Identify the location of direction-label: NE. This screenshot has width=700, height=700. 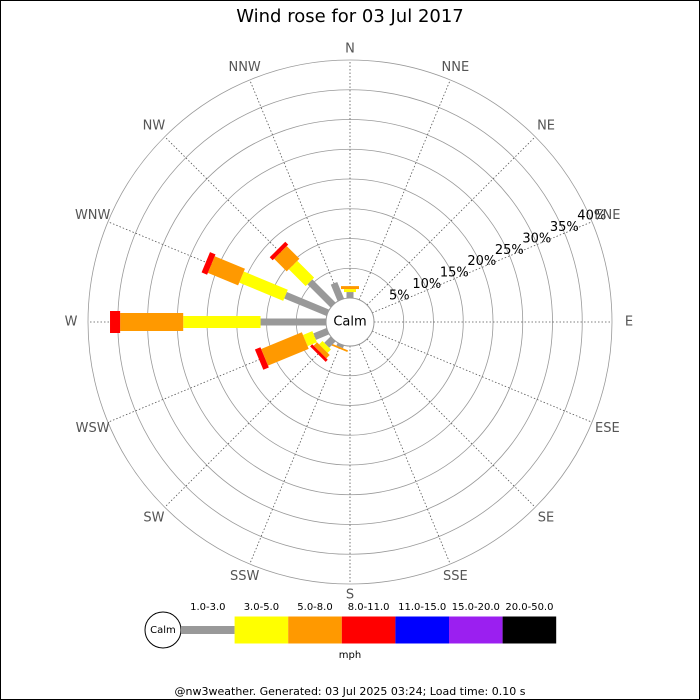
(546, 125).